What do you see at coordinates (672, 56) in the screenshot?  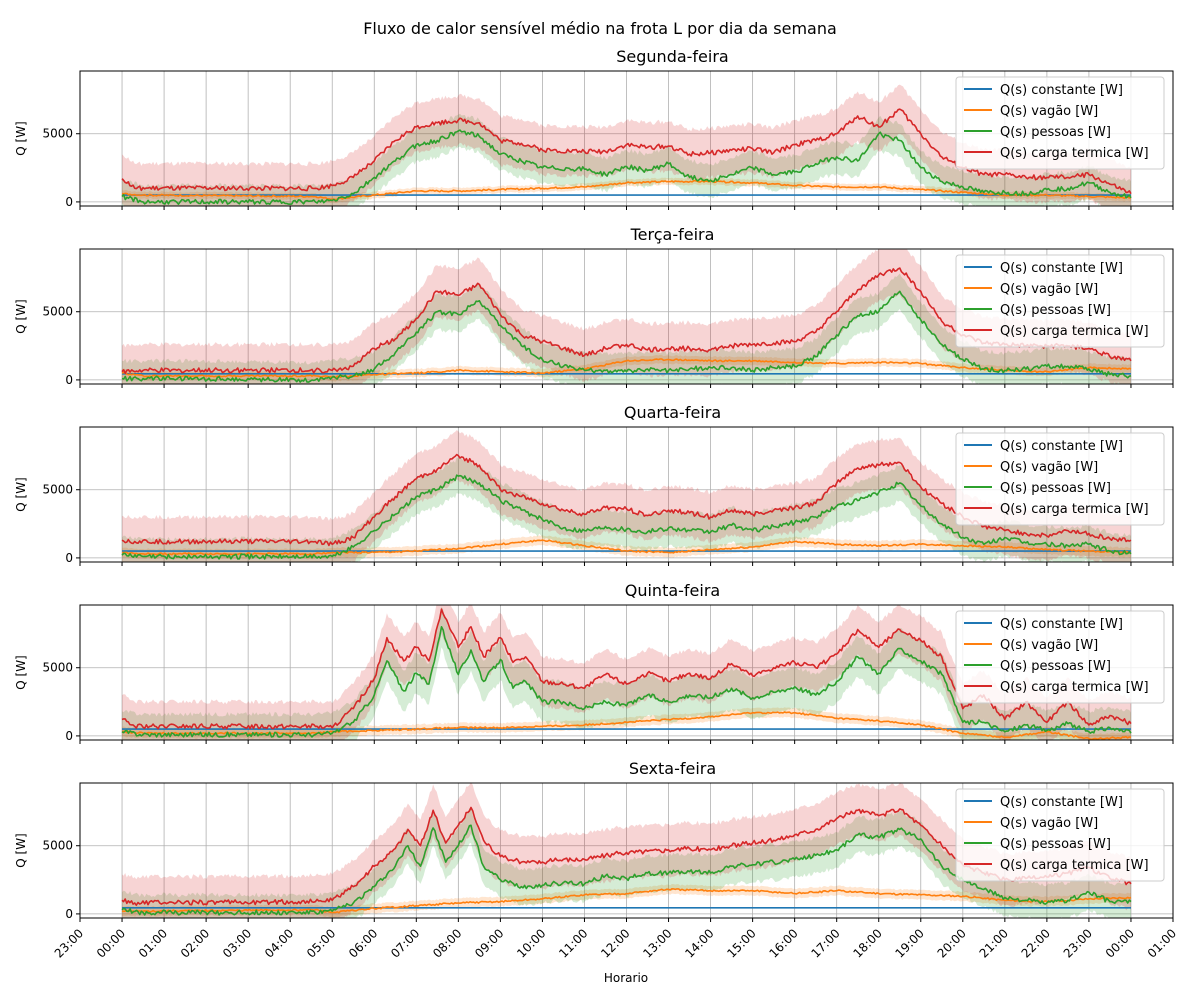 I see `subplot-title: Segunda-feira` at bounding box center [672, 56].